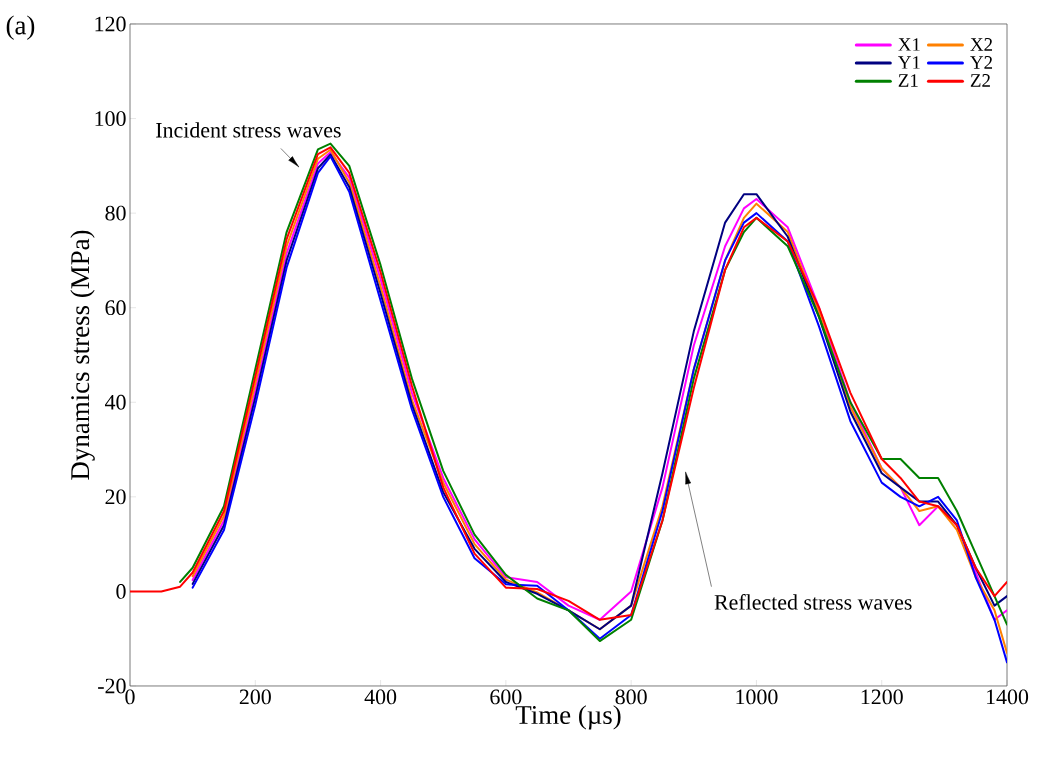 The image size is (1044, 782). What do you see at coordinates (757, 697) in the screenshot?
I see `x-tick-label: 1000` at bounding box center [757, 697].